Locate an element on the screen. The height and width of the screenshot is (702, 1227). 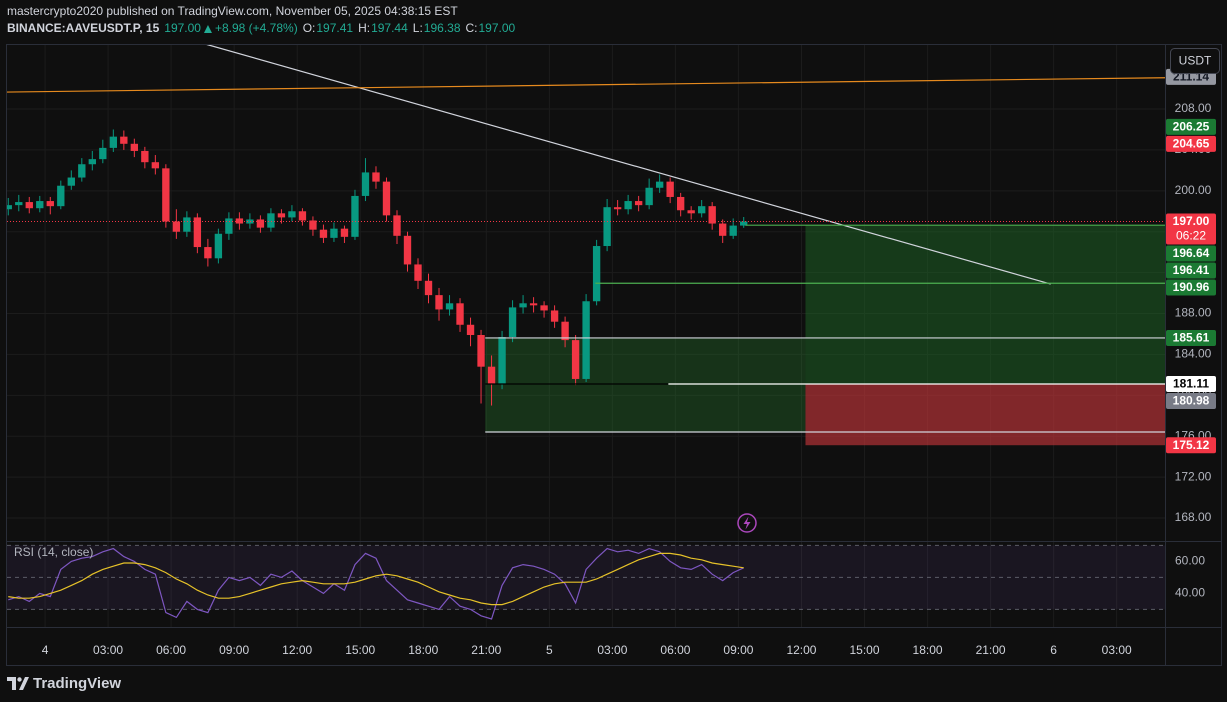
rsi-title: RSI (14, close) is located at coordinates (53, 552).